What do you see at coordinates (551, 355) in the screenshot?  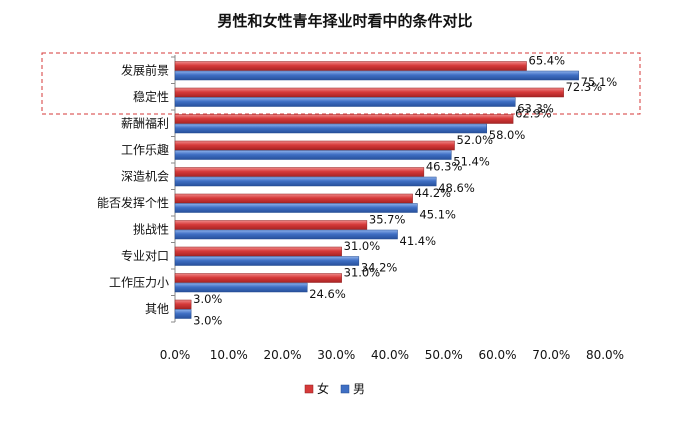 I see `x-tick-label: 70.0%` at bounding box center [551, 355].